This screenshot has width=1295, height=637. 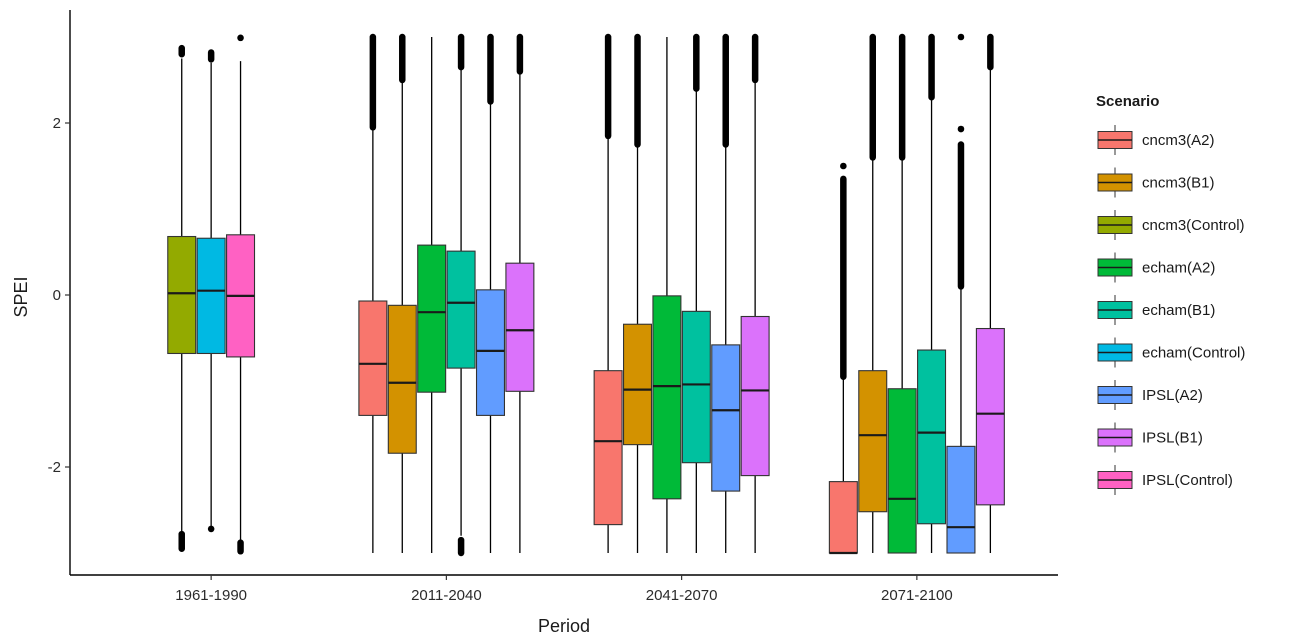 I want to click on y-tick-label: -2, so click(x=54, y=467).